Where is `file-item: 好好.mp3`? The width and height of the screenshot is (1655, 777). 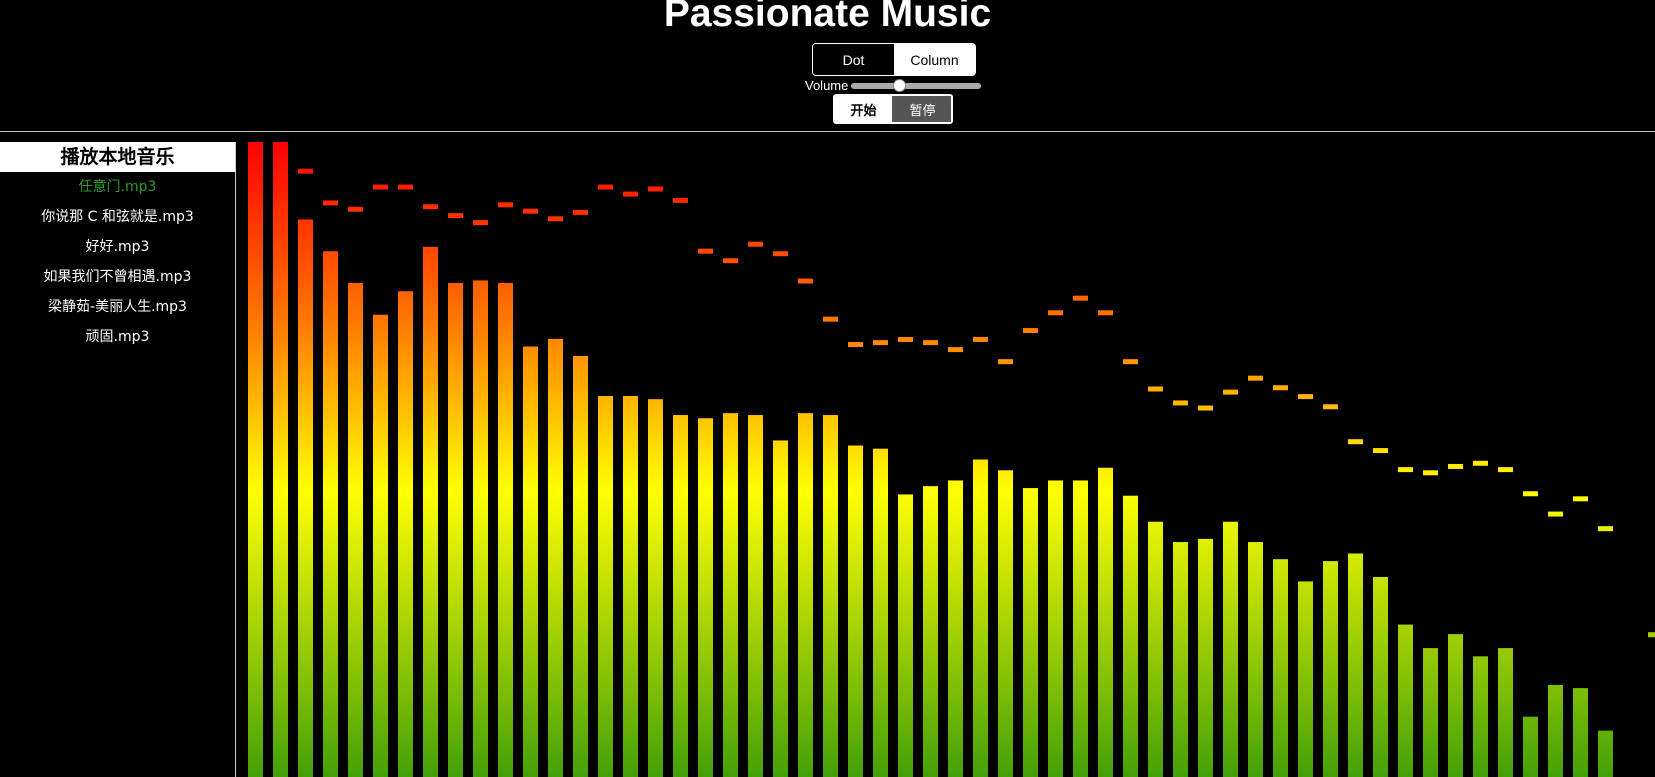
file-item: 好好.mp3 is located at coordinates (117, 247).